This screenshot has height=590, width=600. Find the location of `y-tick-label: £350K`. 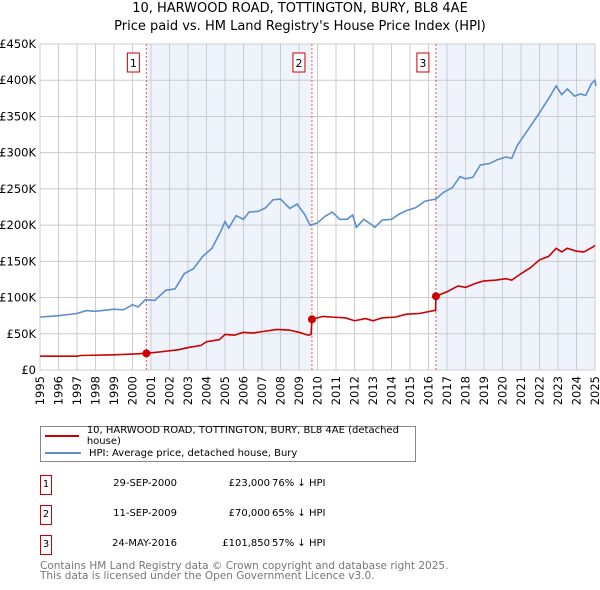

y-tick-label: £350K is located at coordinates (18, 116).